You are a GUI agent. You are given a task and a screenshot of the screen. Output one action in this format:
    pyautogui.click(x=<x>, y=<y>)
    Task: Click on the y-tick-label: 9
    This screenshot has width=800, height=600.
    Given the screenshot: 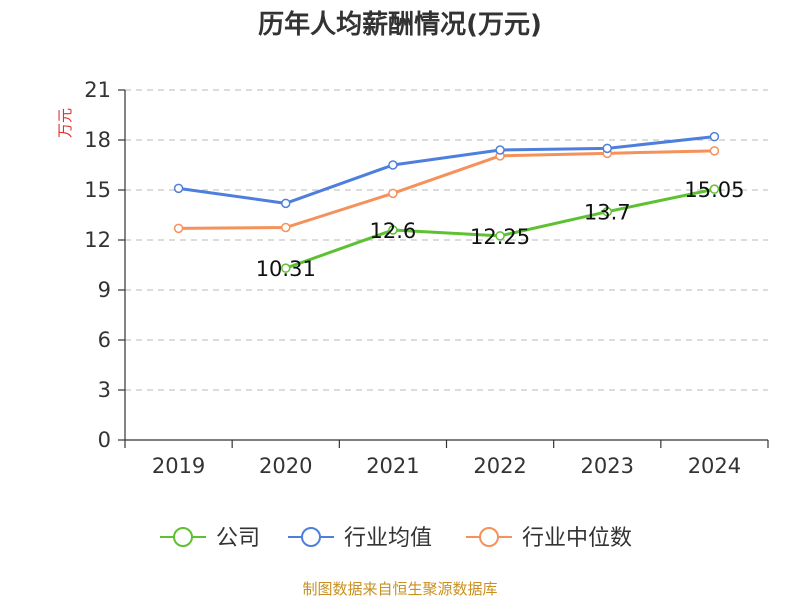 What is the action you would take?
    pyautogui.click(x=104, y=290)
    